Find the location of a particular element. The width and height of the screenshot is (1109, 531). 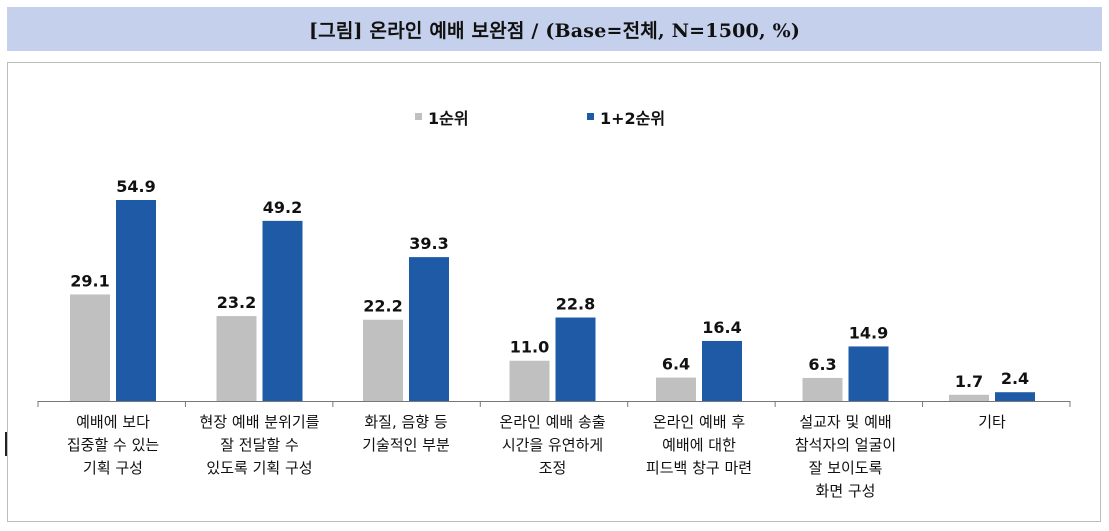

category-label-3-line-2: 기술적인 부분 is located at coordinates (406, 445).